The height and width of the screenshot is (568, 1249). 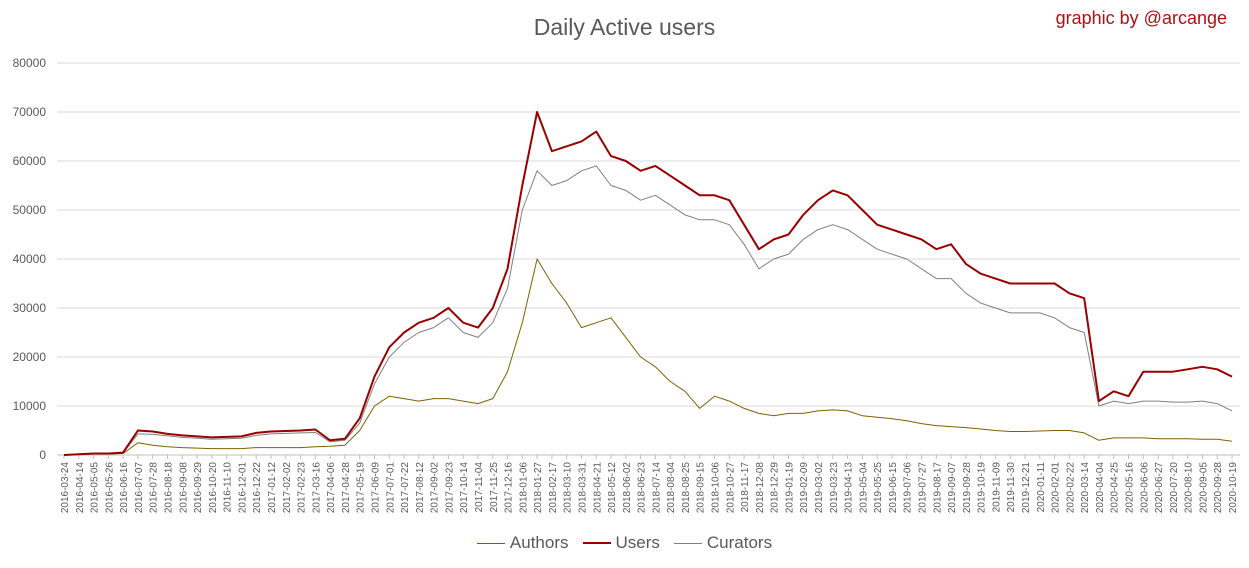 What do you see at coordinates (390, 488) in the screenshot?
I see `x-tick-label: 2017-07-01` at bounding box center [390, 488].